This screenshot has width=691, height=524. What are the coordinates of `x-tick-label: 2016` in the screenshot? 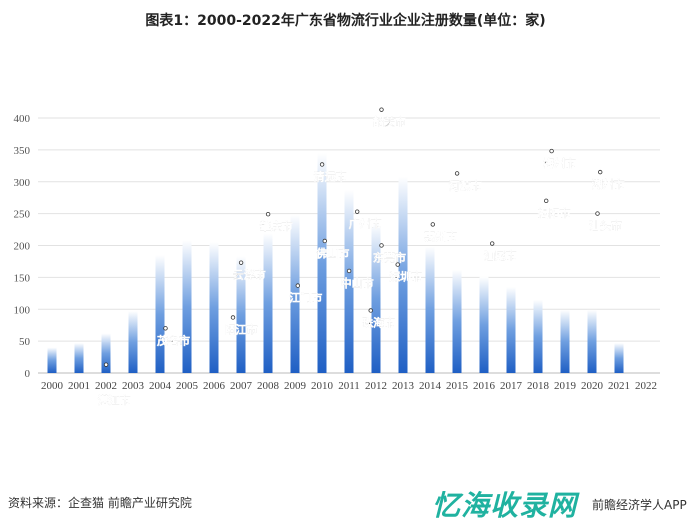 It's located at (484, 386).